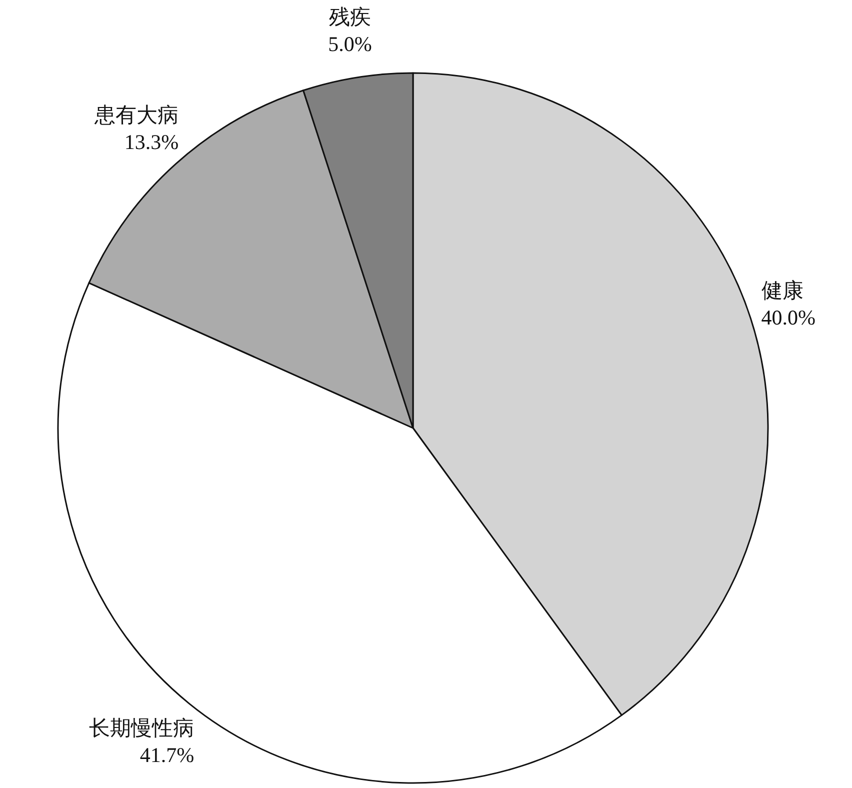  I want to click on slice-label: 健康, so click(782, 290).